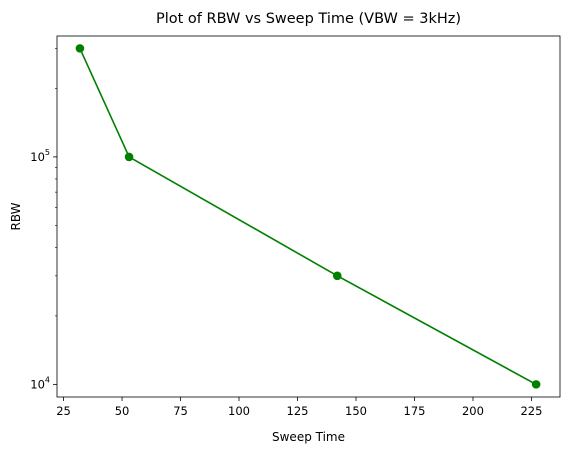 This screenshot has width=570, height=455. What do you see at coordinates (308, 437) in the screenshot?
I see `x-axis-label: Sweep Time` at bounding box center [308, 437].